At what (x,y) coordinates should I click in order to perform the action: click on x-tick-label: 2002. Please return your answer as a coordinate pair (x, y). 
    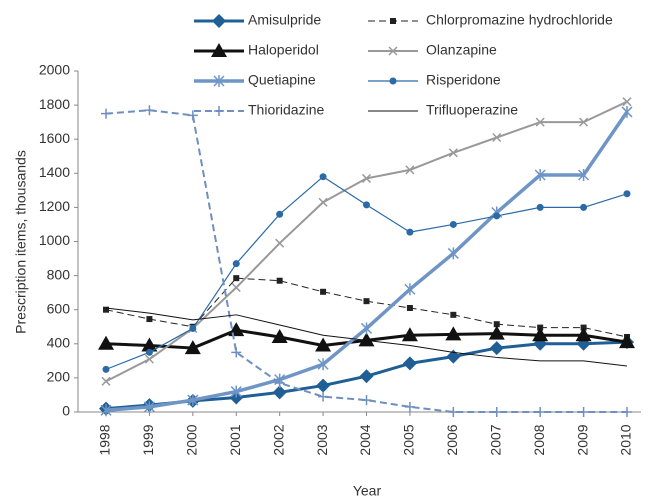
    Looking at the image, I should click on (278, 439).